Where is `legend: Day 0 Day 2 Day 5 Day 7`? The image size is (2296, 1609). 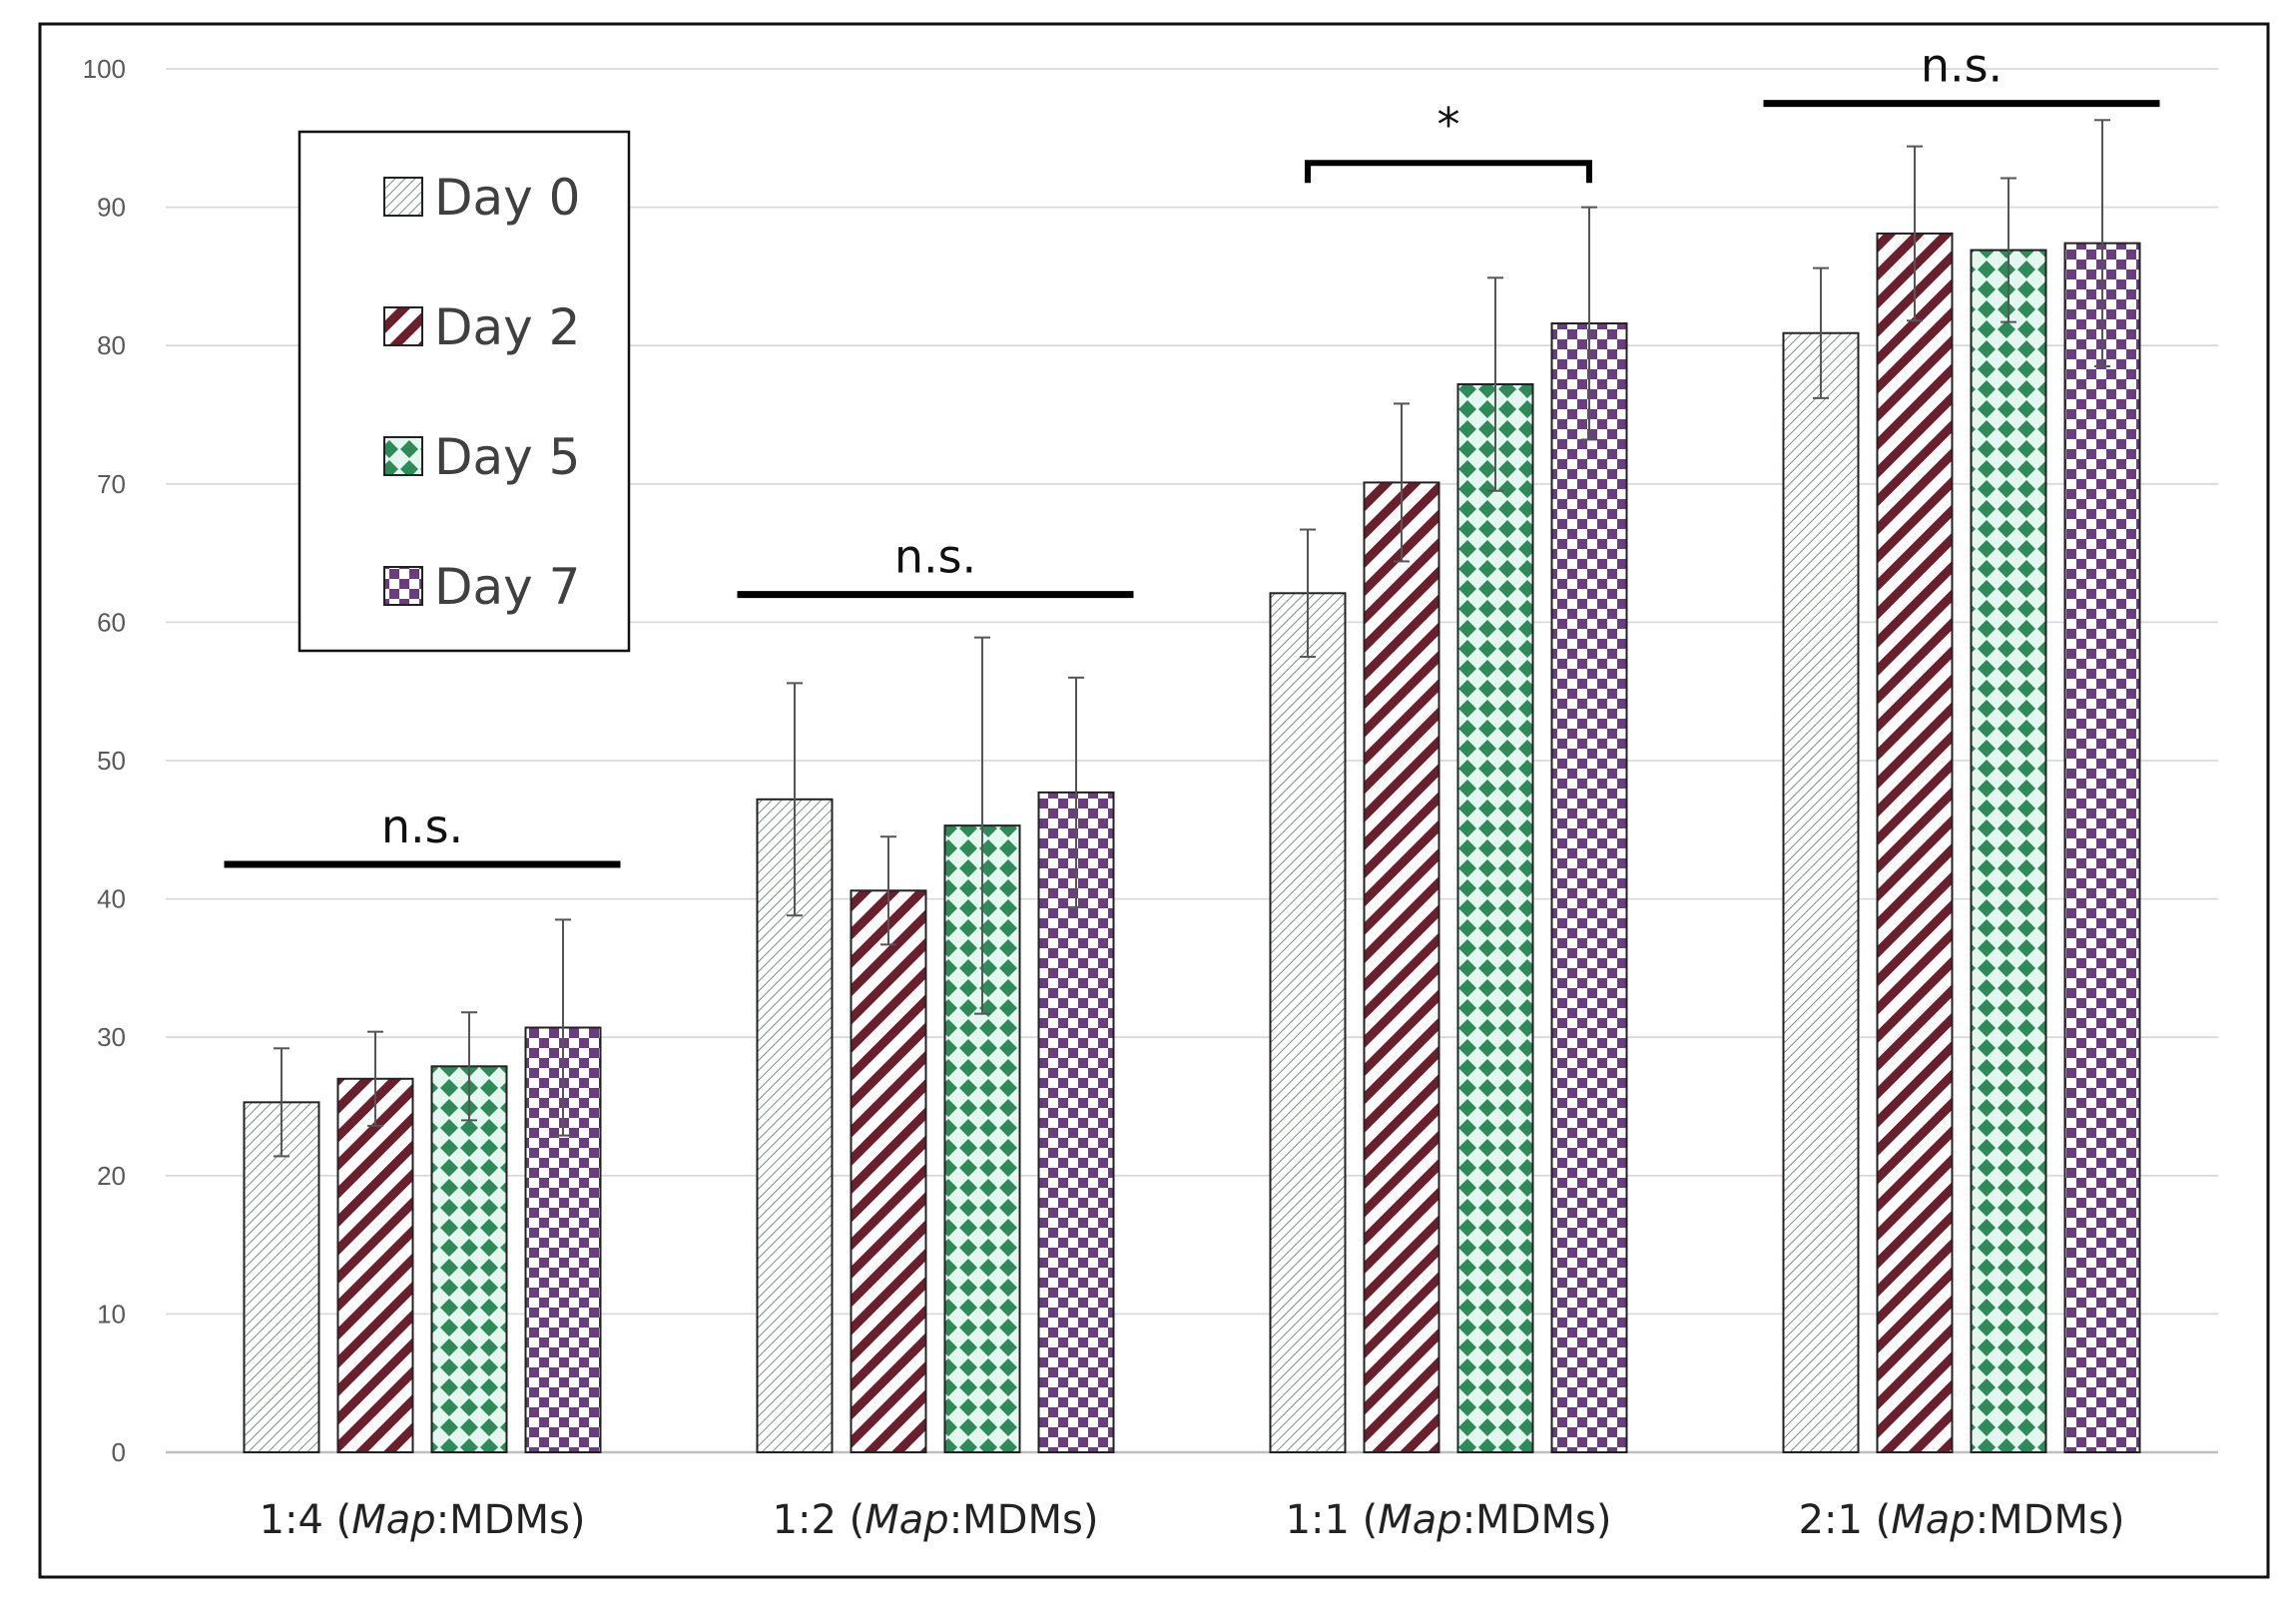
legend: Day 0 Day 2 Day 5 Day 7 is located at coordinates (464, 391).